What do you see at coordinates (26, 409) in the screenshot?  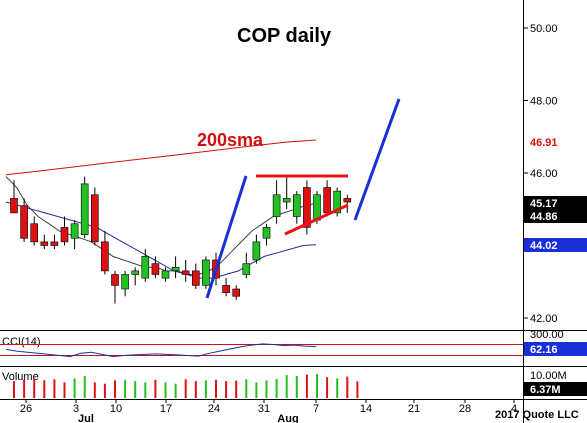 I see `date-tick-label: 26` at bounding box center [26, 409].